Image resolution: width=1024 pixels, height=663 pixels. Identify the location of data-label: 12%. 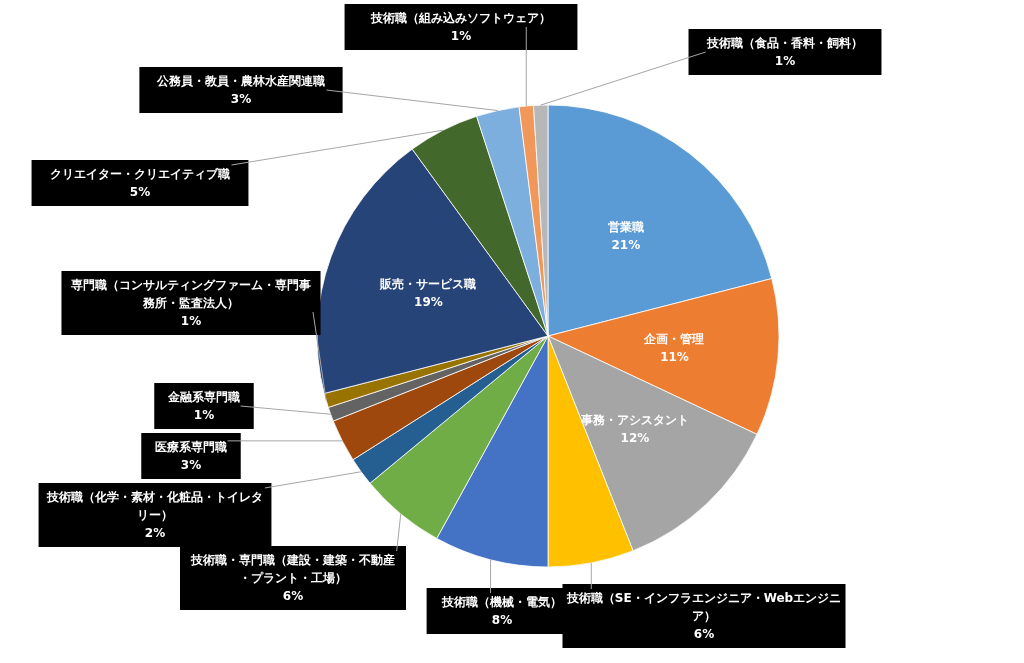
(635, 437).